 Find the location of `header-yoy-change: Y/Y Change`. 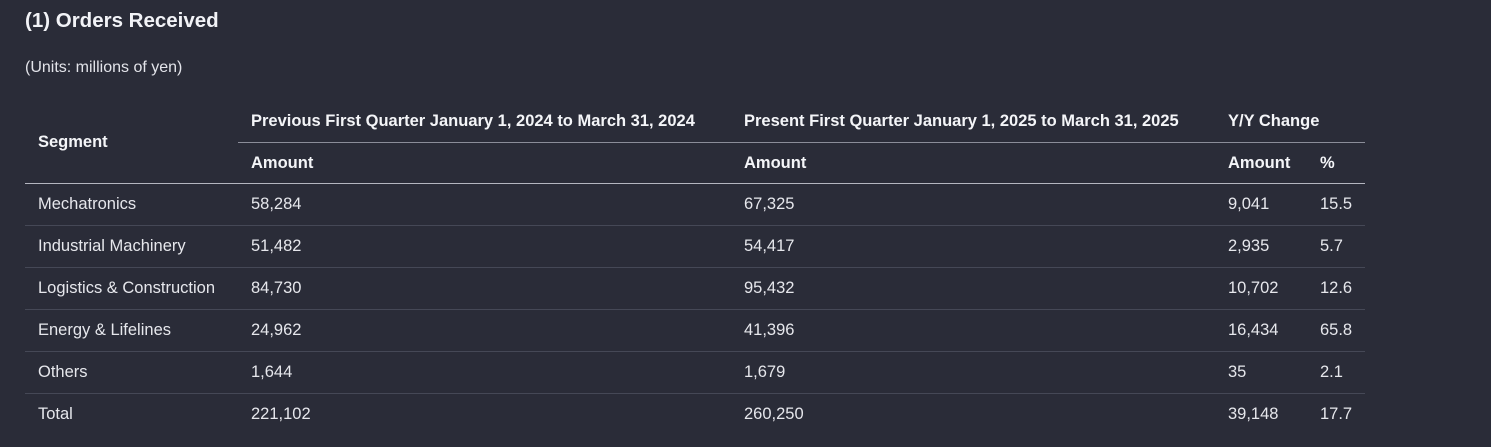

header-yoy-change: Y/Y Change is located at coordinates (1290, 122).